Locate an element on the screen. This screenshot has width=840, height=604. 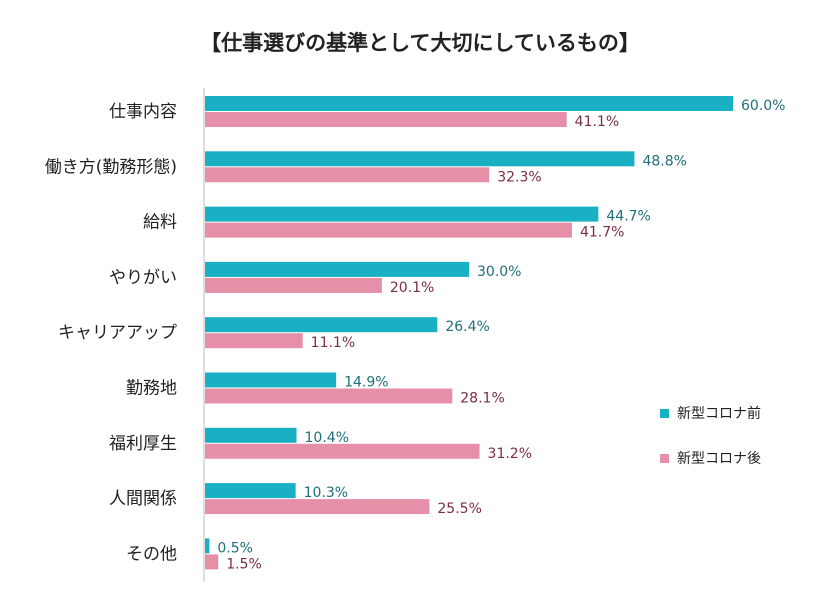
data-label: 44.7% is located at coordinates (628, 217).